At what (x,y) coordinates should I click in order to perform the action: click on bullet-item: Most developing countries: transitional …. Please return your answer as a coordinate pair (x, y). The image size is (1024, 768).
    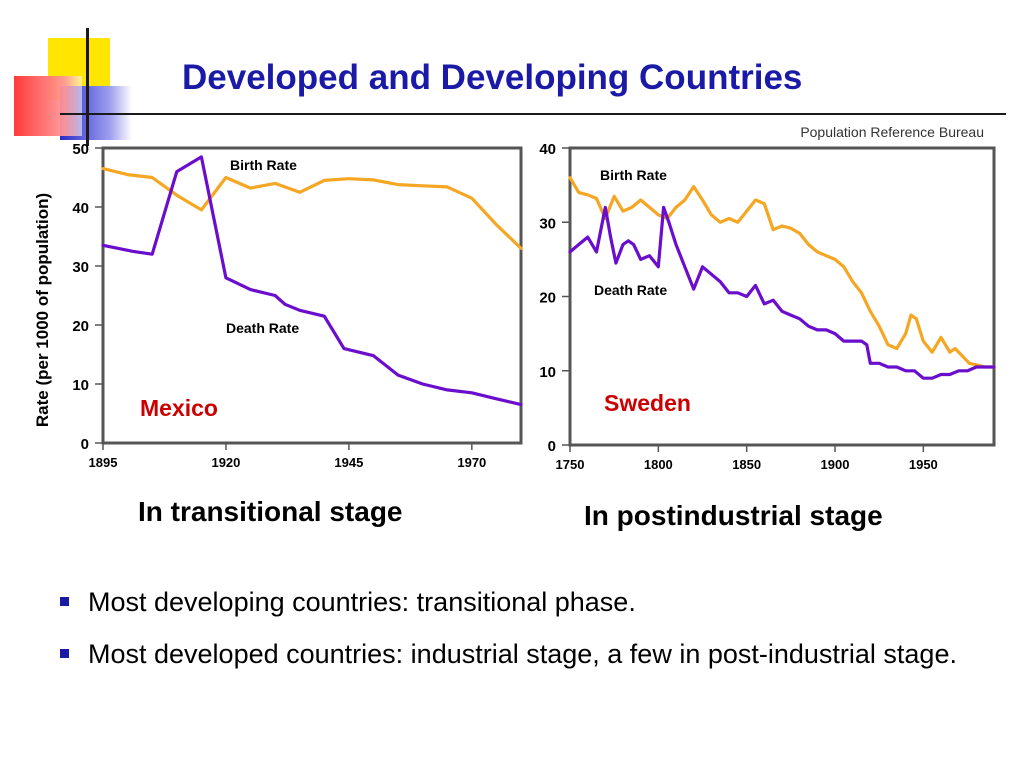
    Looking at the image, I should click on (528, 602).